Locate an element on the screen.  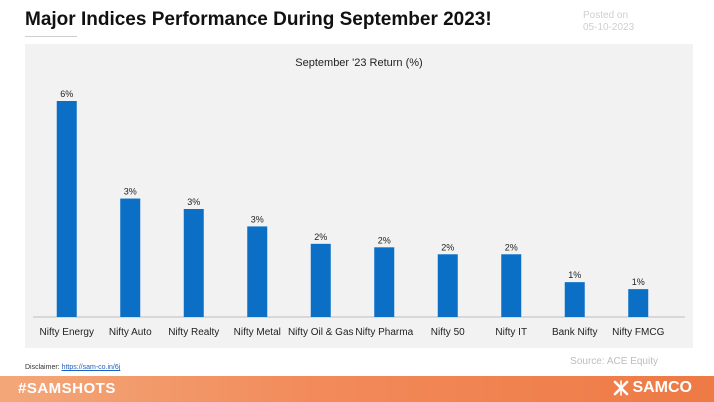
data-label-6: 2% is located at coordinates (447, 247).